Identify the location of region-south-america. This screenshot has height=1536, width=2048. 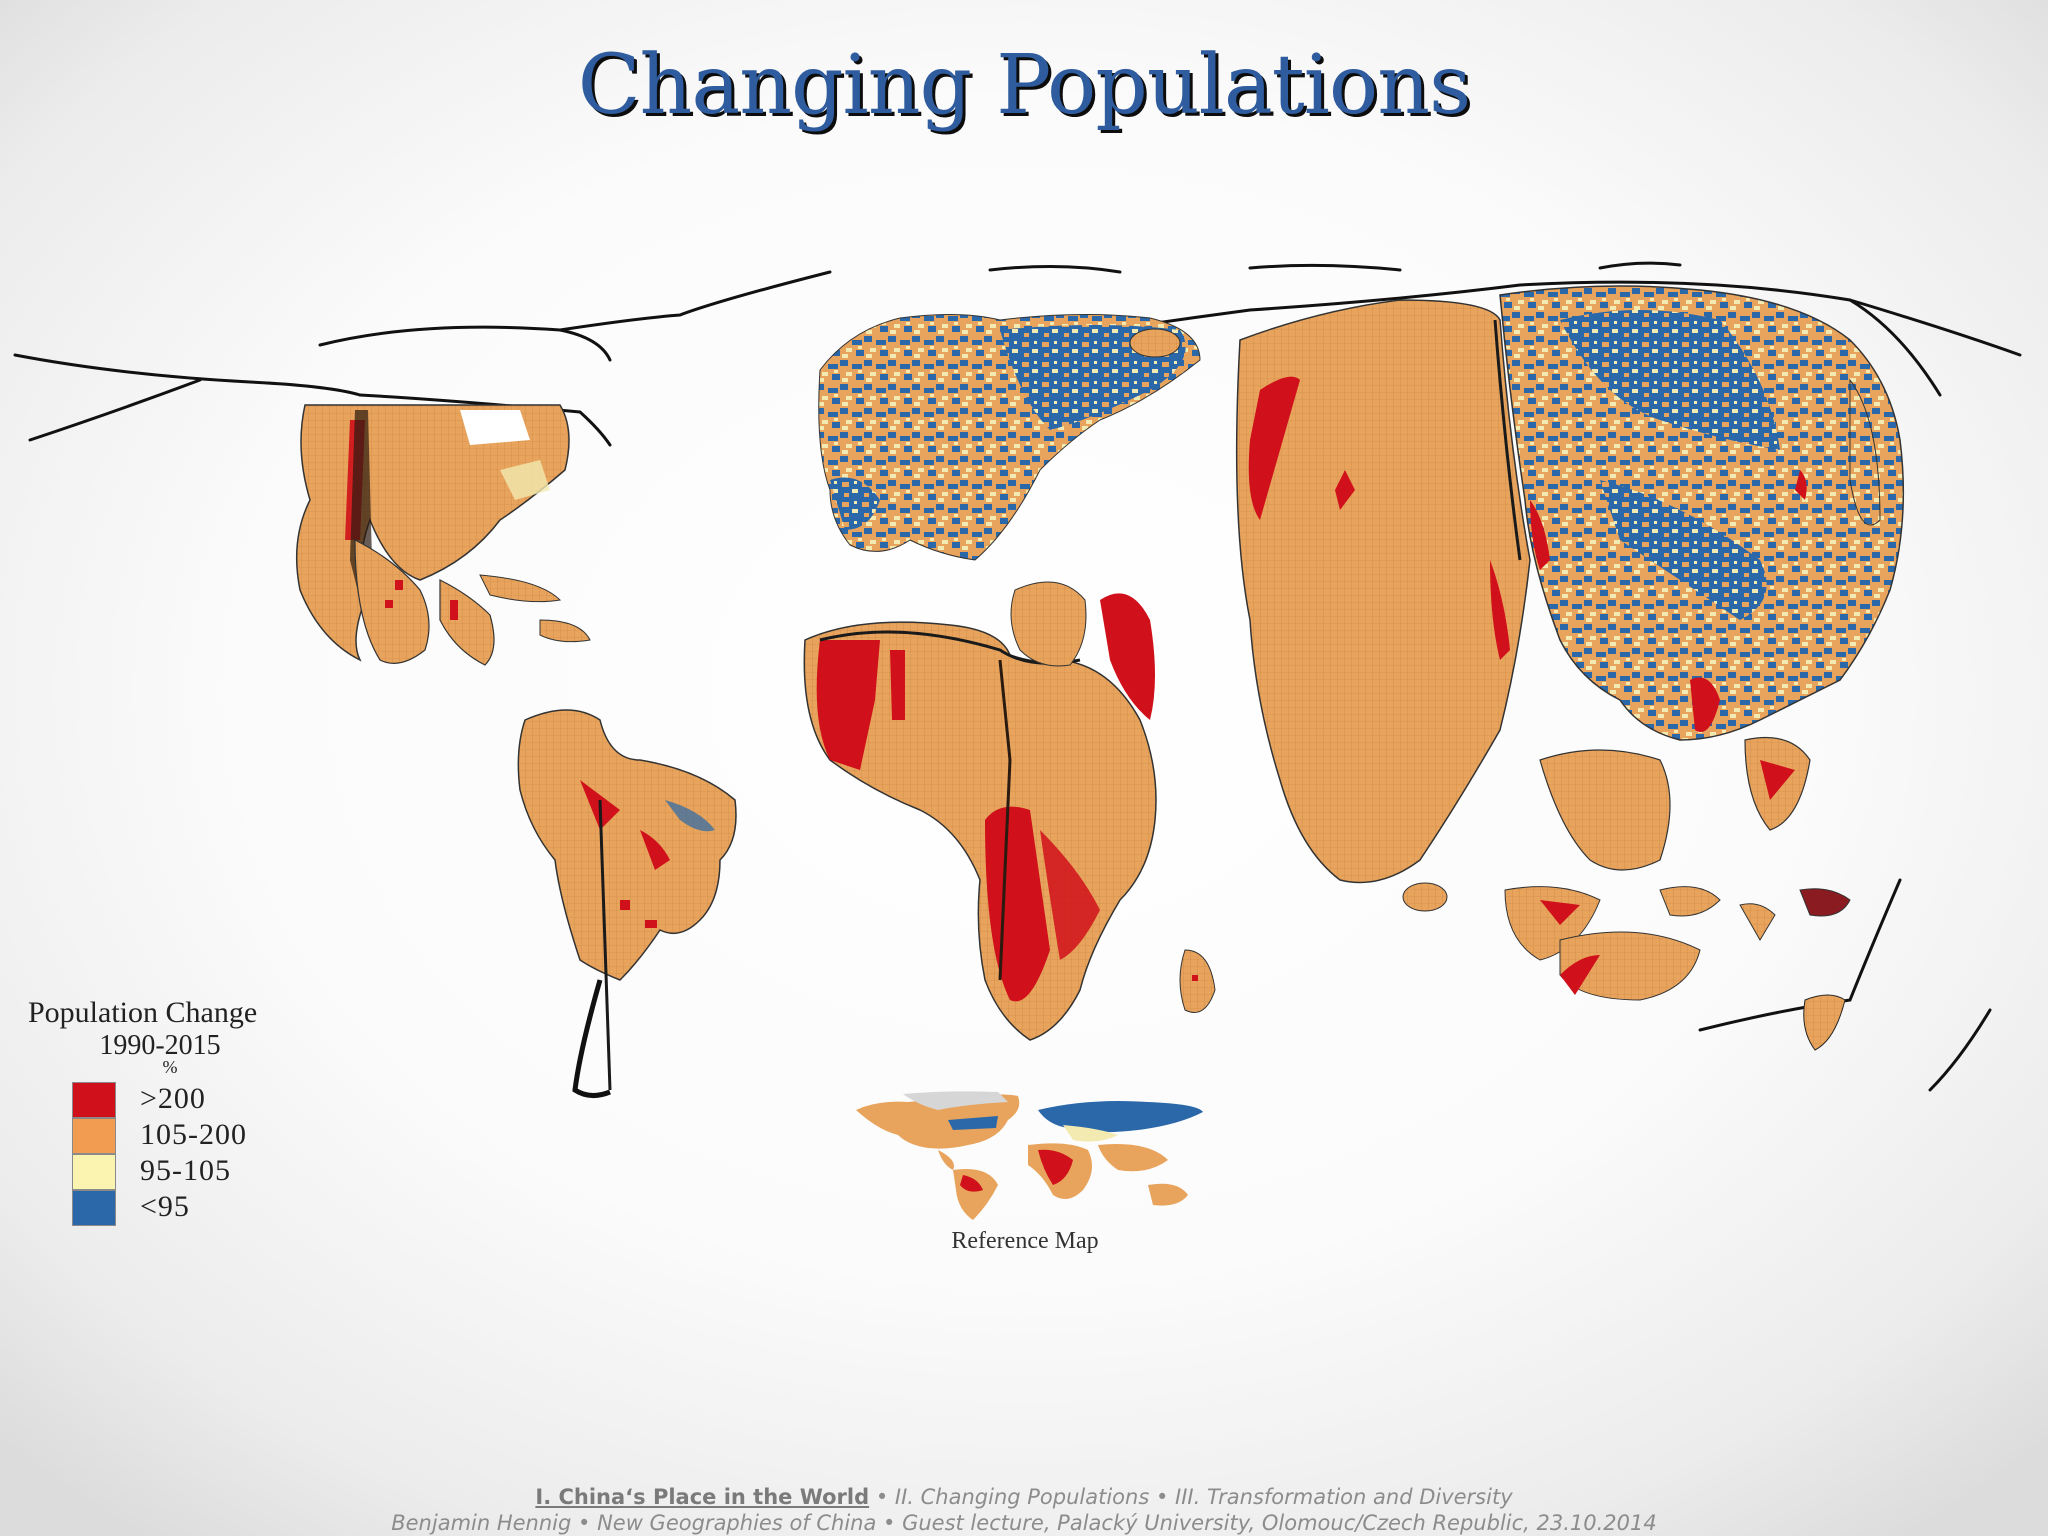
(627, 903).